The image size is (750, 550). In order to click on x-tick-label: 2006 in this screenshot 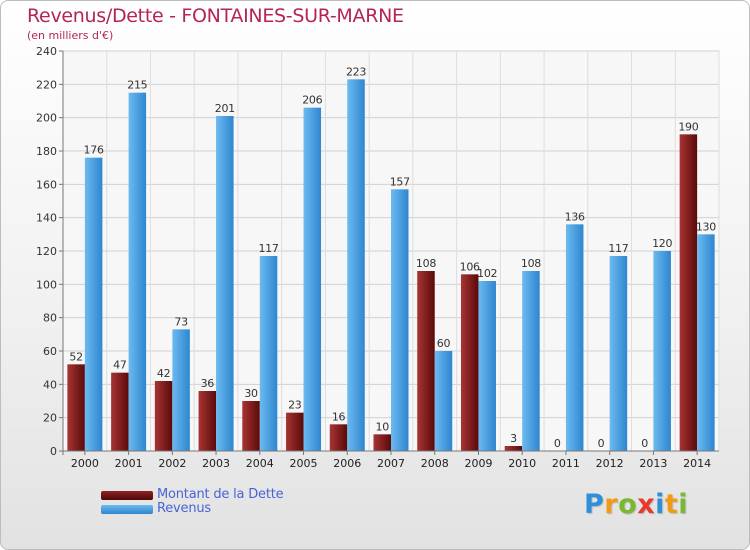, I will do `click(347, 463)`.